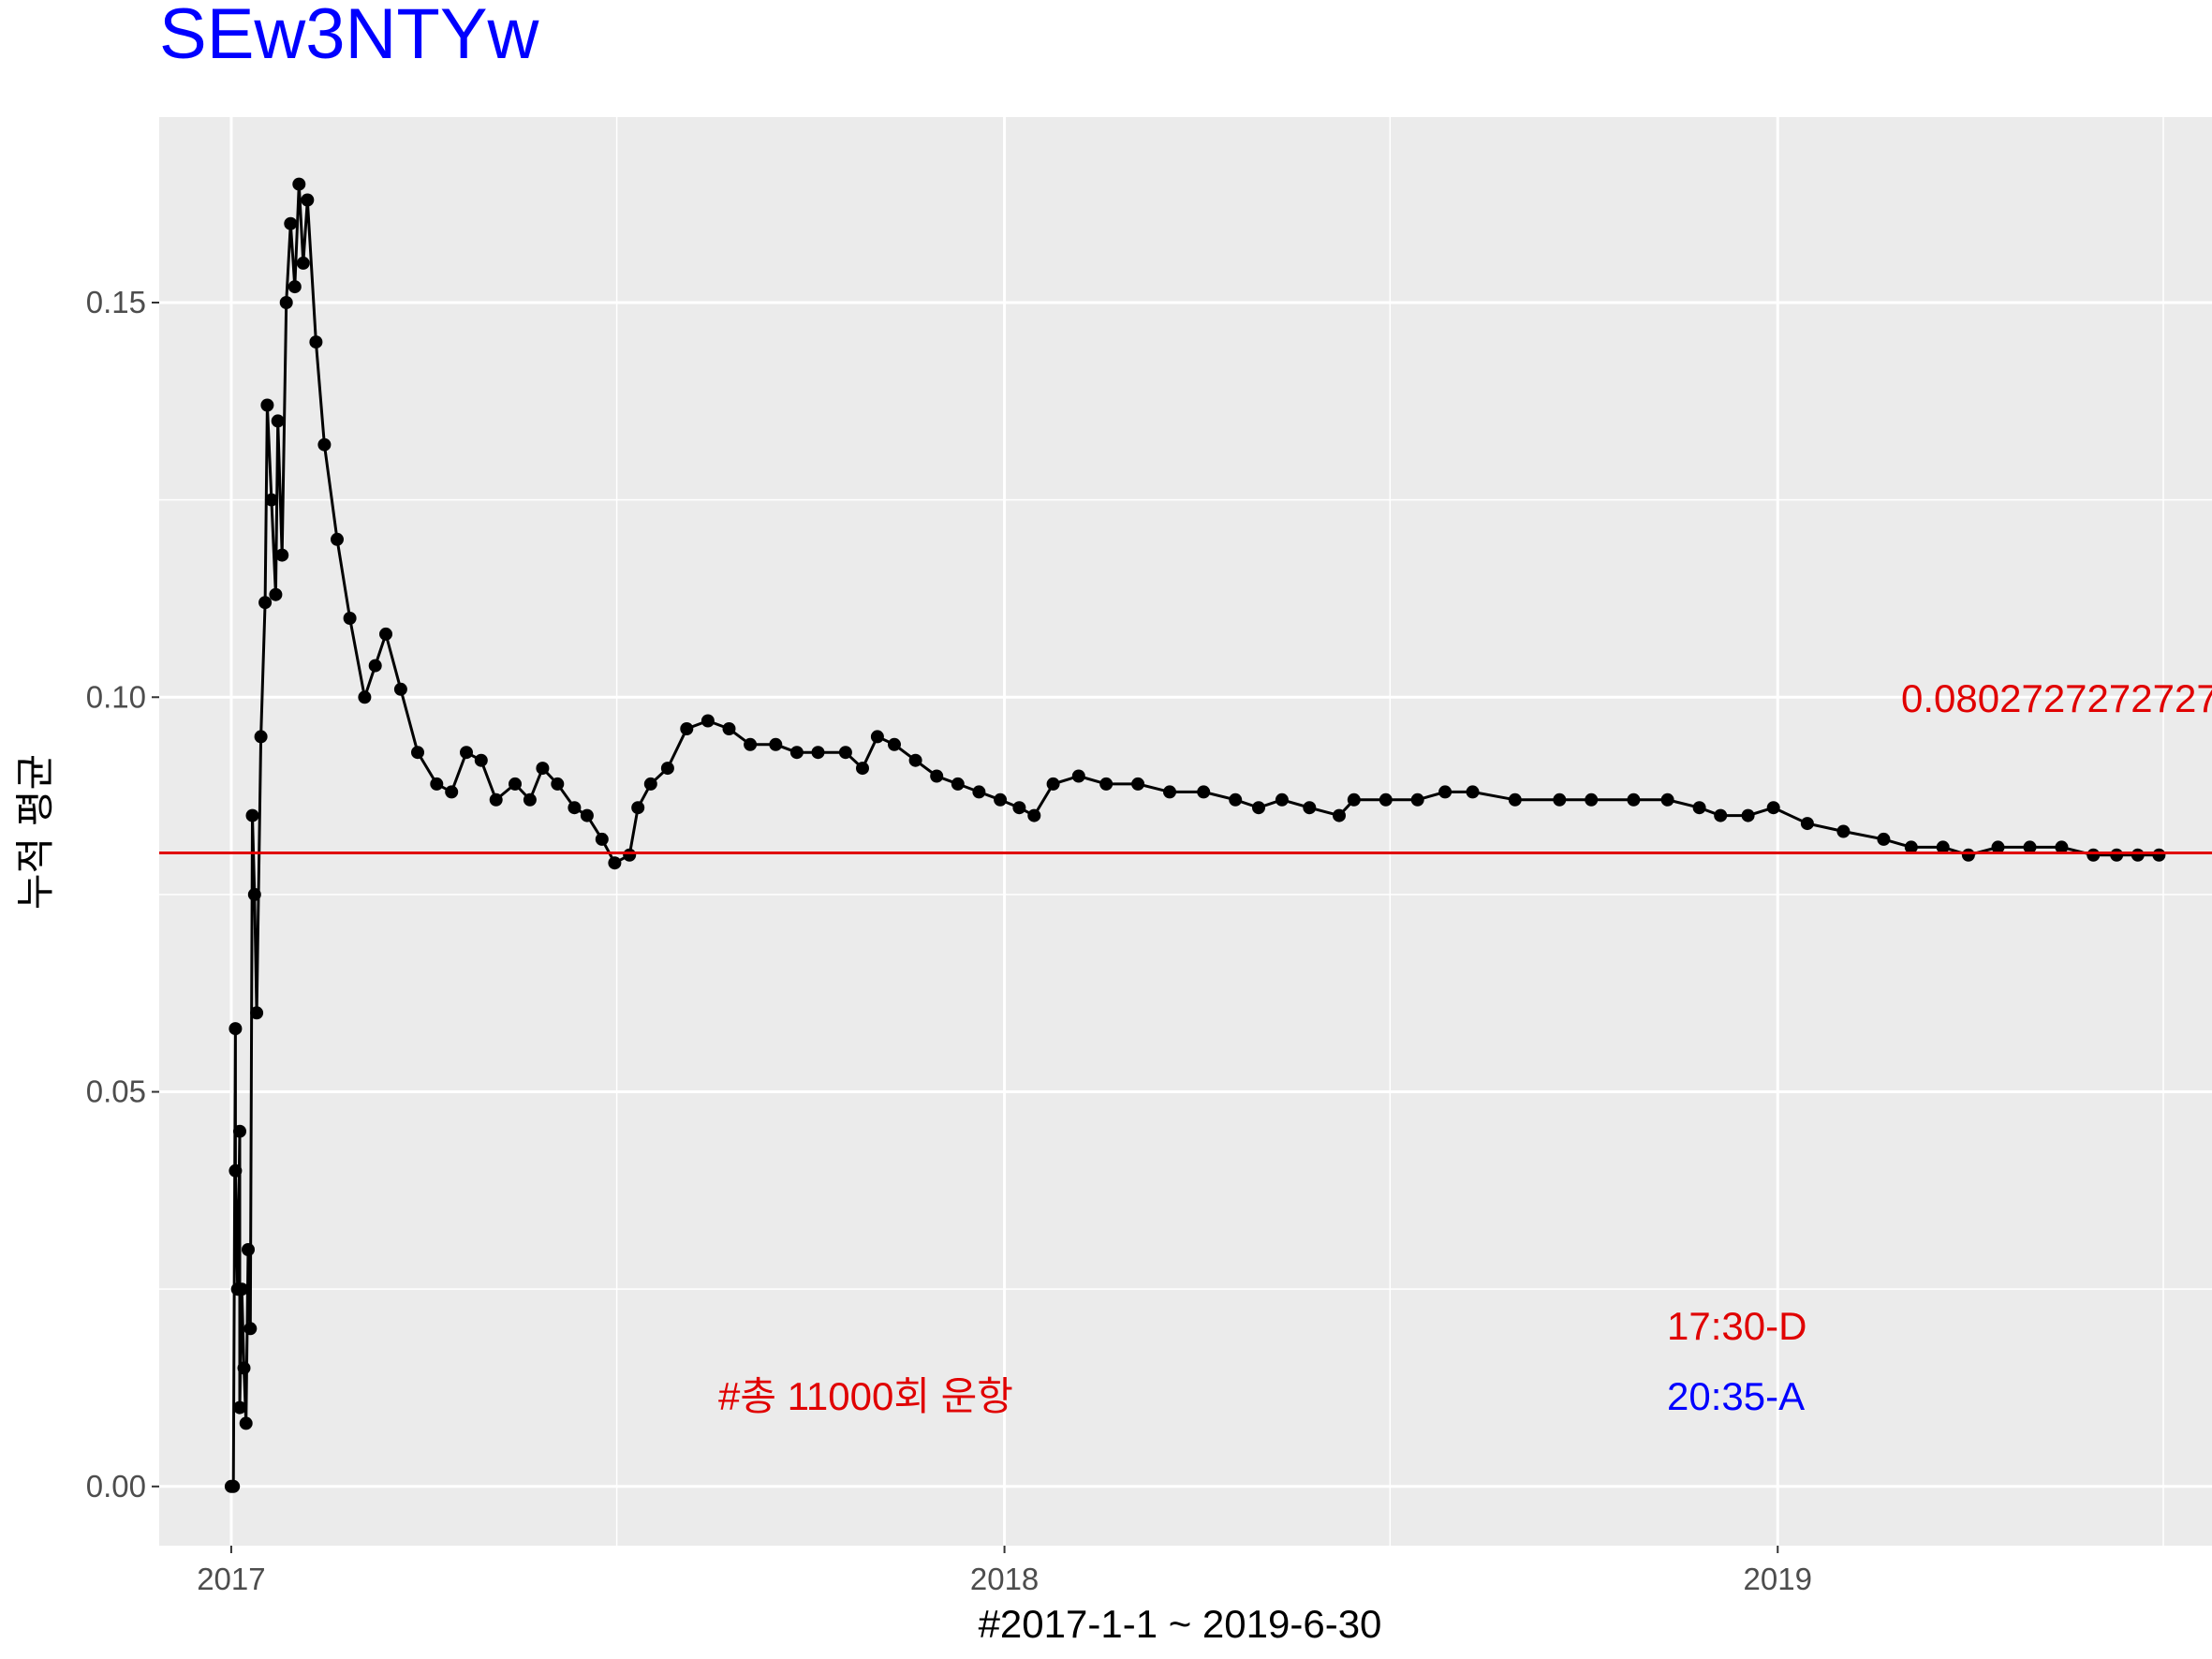 The height and width of the screenshot is (1659, 2212). I want to click on x-axis: 2017 2018 2019, so click(1004, 1571).